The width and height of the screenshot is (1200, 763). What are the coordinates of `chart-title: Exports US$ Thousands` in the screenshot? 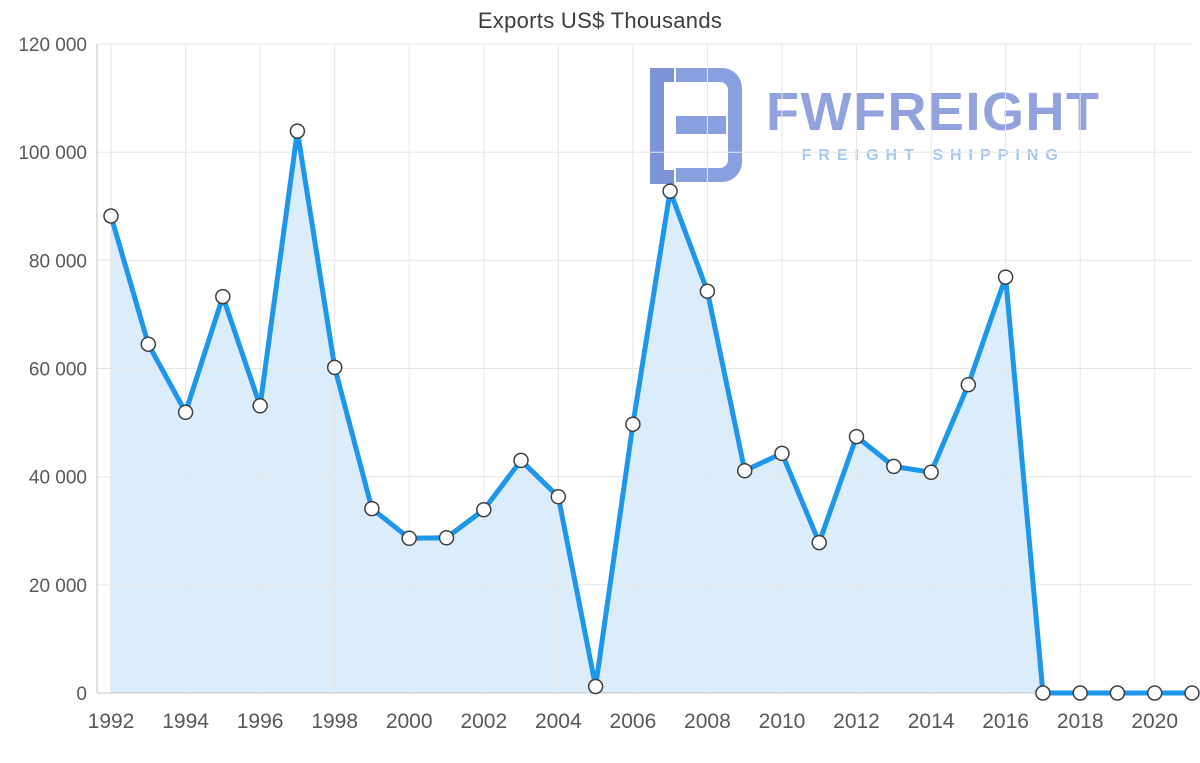 It's located at (600, 20).